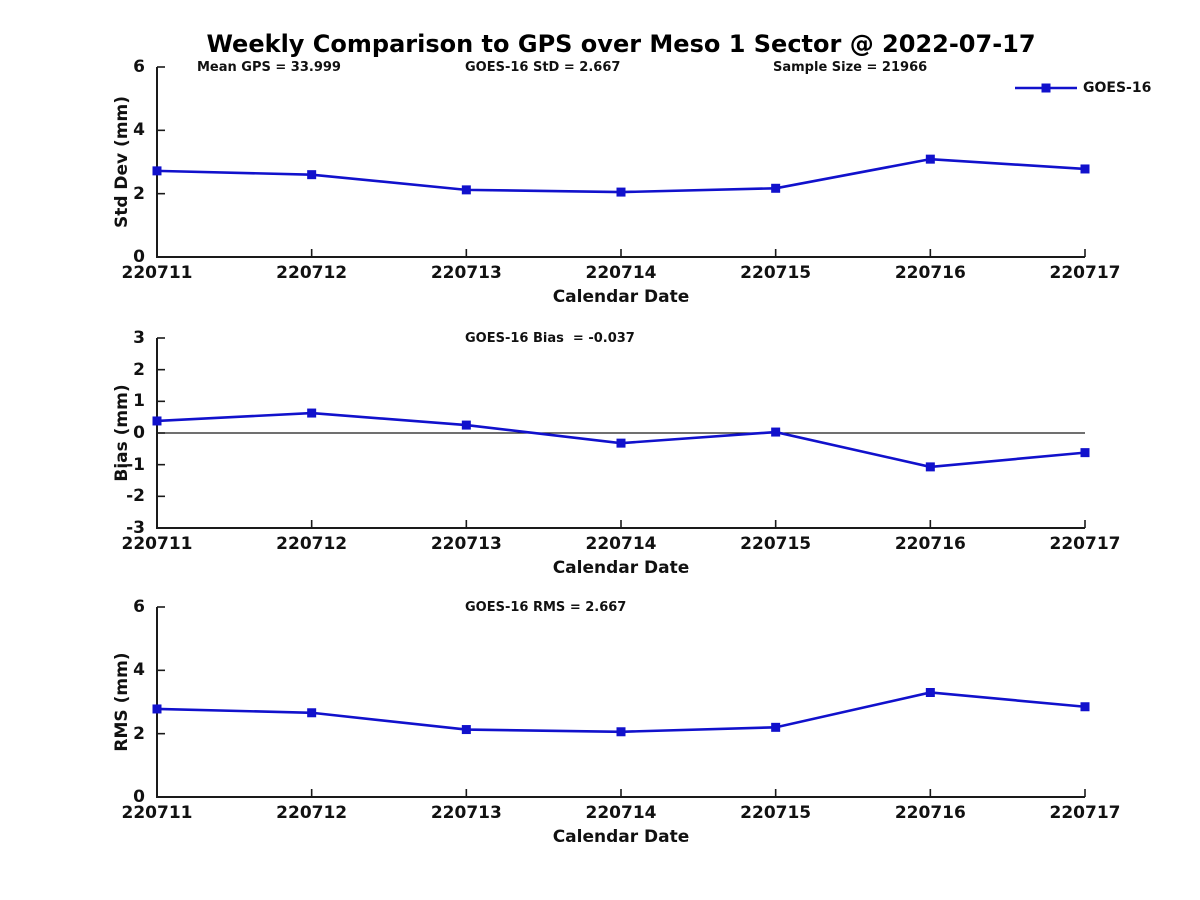 The image size is (1200, 900). What do you see at coordinates (139, 338) in the screenshot?
I see `y-tick-label: 3` at bounding box center [139, 338].